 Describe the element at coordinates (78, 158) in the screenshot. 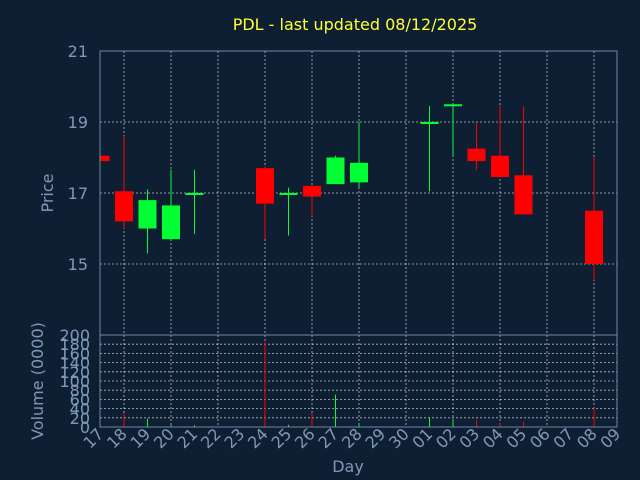

I see `price-tick-labels: 15 17 19 21` at that location.